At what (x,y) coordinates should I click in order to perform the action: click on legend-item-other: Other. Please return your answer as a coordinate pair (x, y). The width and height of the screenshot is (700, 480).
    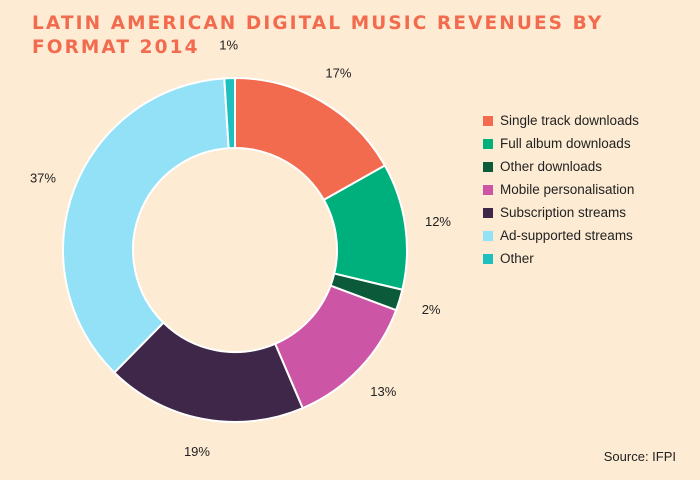
    Looking at the image, I should click on (561, 258).